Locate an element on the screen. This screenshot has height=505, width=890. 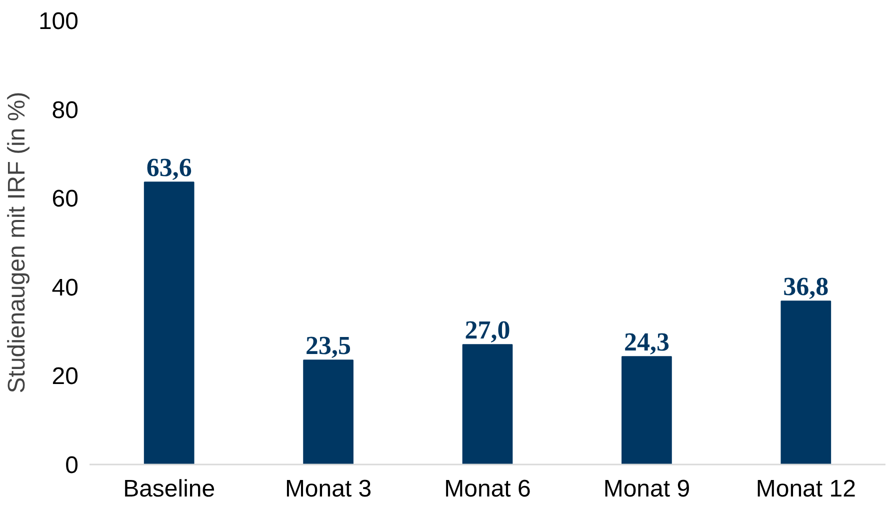
data-label: 63,6 is located at coordinates (169, 167).